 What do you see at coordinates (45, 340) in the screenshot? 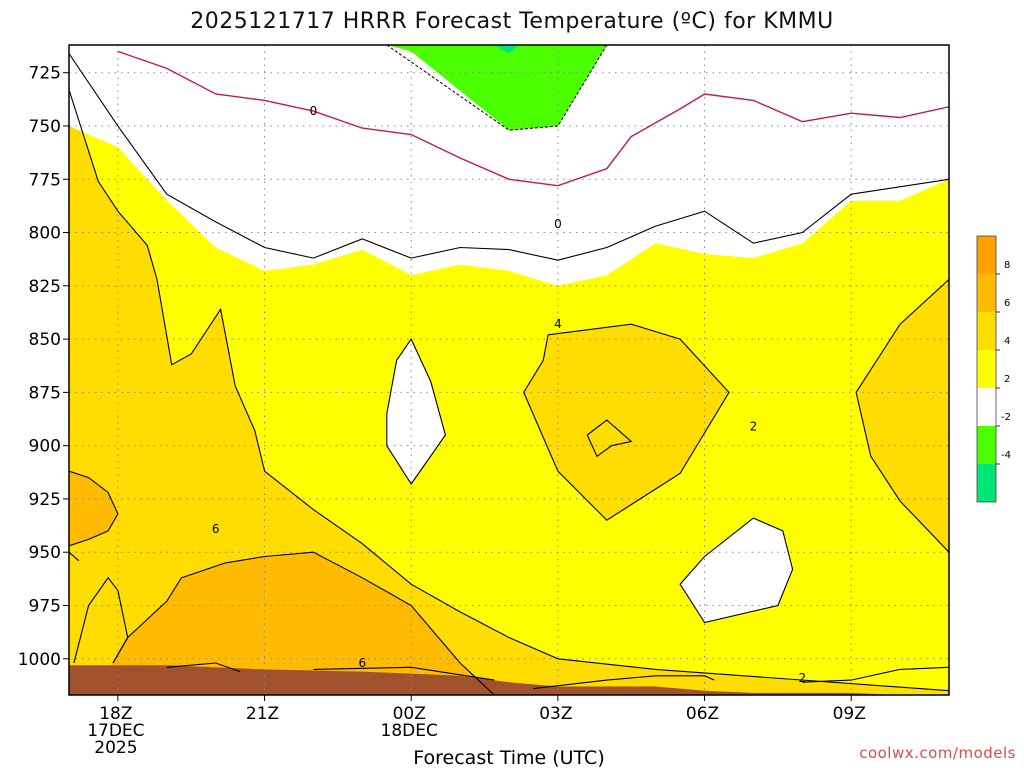
I see `y-tick-label-850: 850` at bounding box center [45, 340].